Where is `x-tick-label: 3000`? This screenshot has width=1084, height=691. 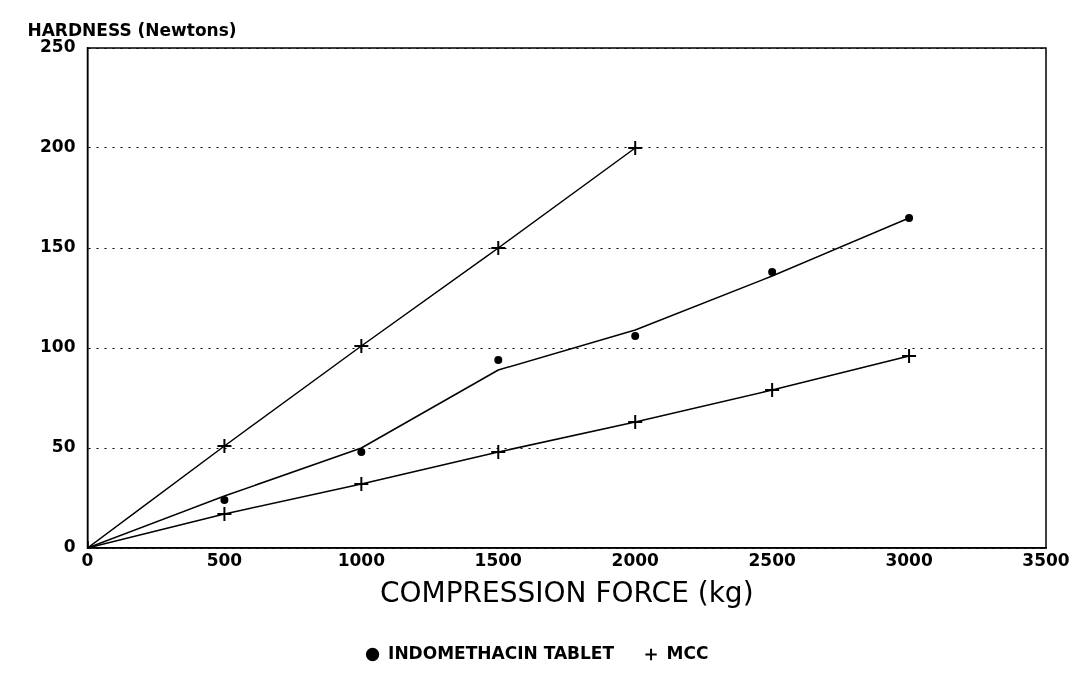 x-tick-label: 3000 is located at coordinates (909, 559).